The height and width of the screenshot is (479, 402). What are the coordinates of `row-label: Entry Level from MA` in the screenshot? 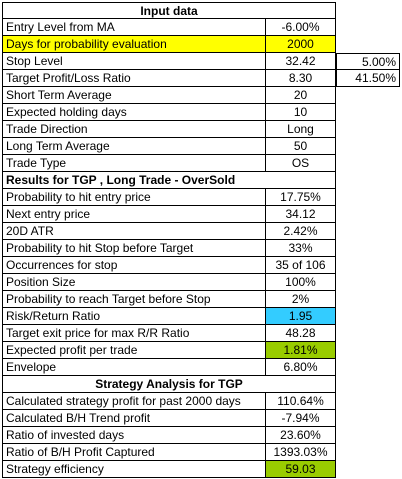 It's located at (134, 27).